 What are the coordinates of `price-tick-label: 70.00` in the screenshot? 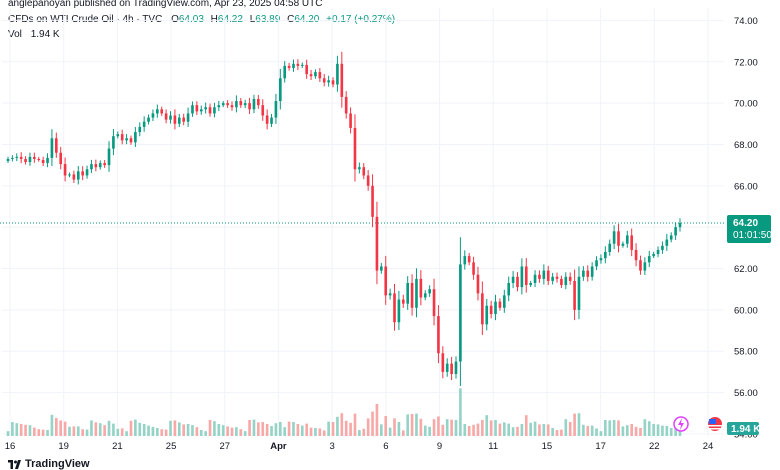 It's located at (746, 104).